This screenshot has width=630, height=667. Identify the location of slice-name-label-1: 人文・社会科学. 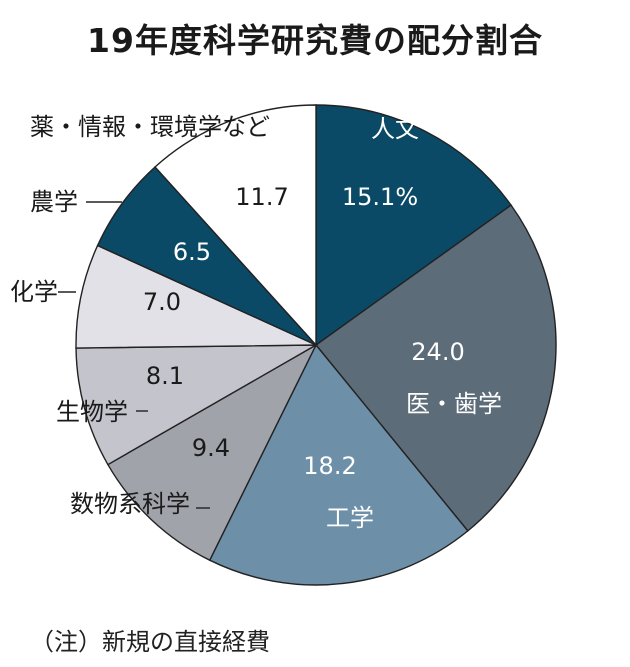
(455, 129).